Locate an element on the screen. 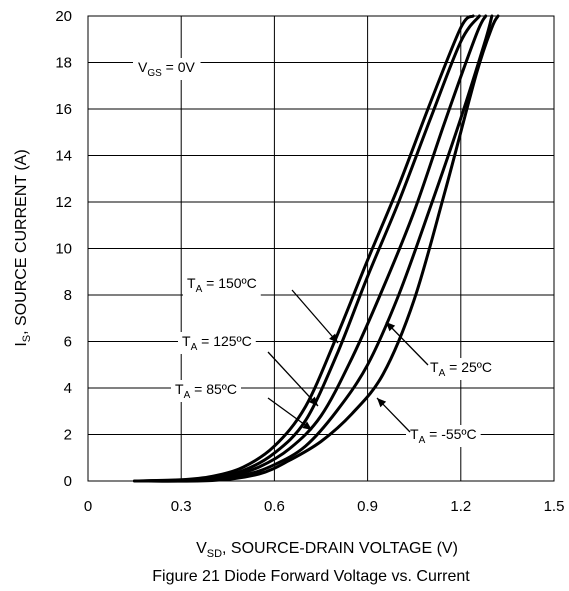 The width and height of the screenshot is (569, 591). y-tick-label: 16 is located at coordinates (63, 109).